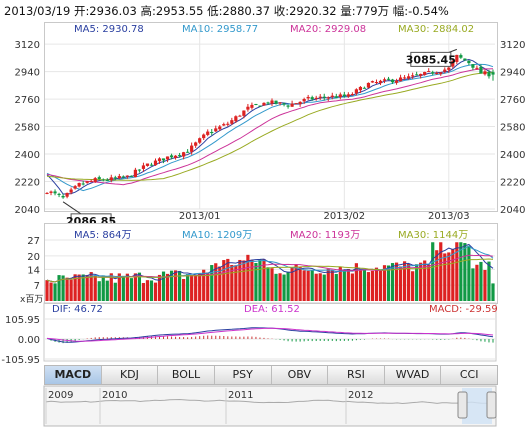 This screenshot has height=432, width=526. I want to click on price-ytick-right: 2400, so click(512, 155).